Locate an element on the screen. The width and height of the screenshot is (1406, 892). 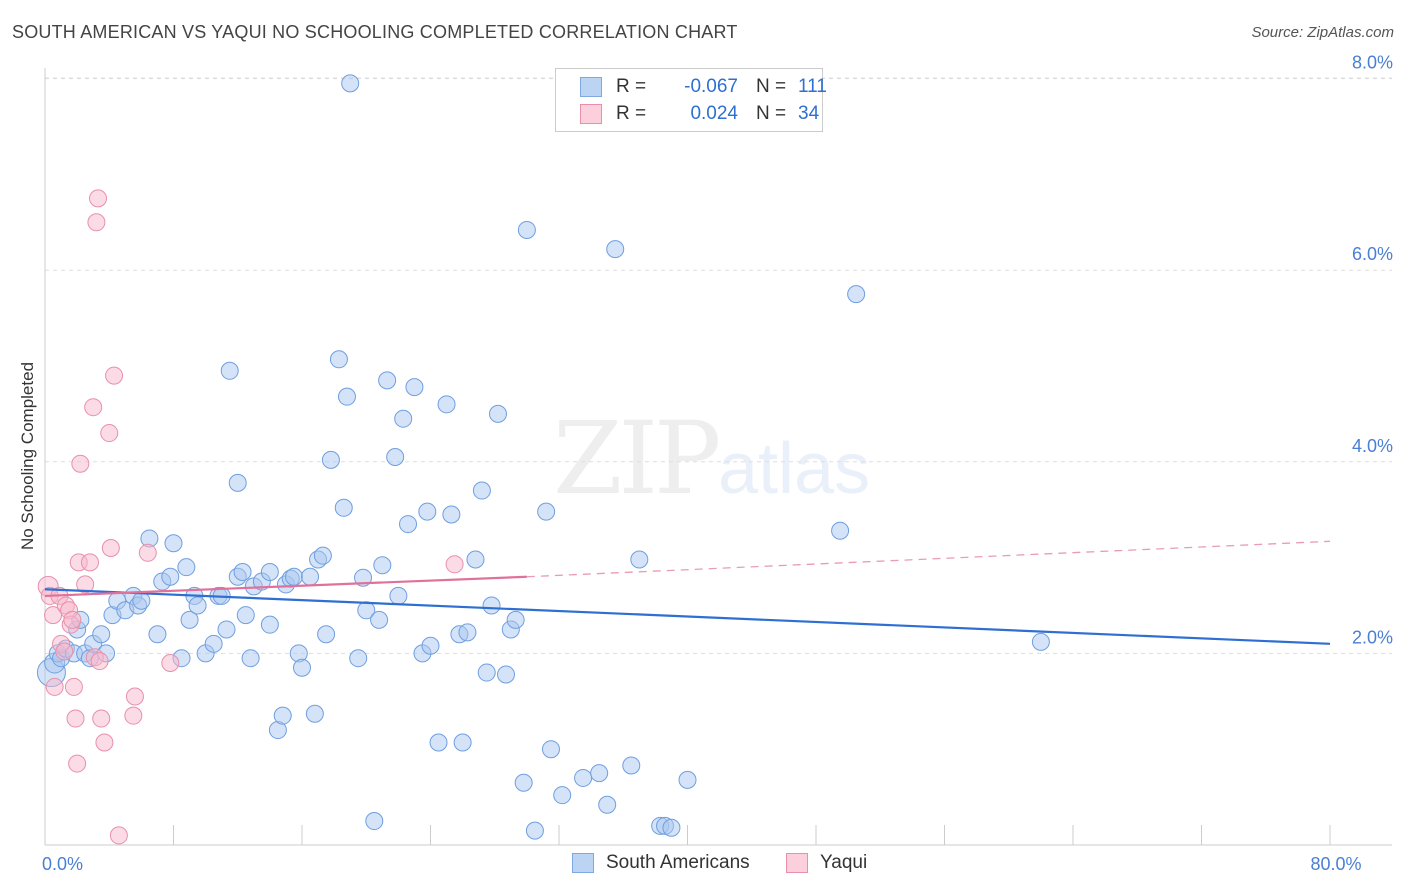
legend-label: South Americans is located at coordinates (678, 862).